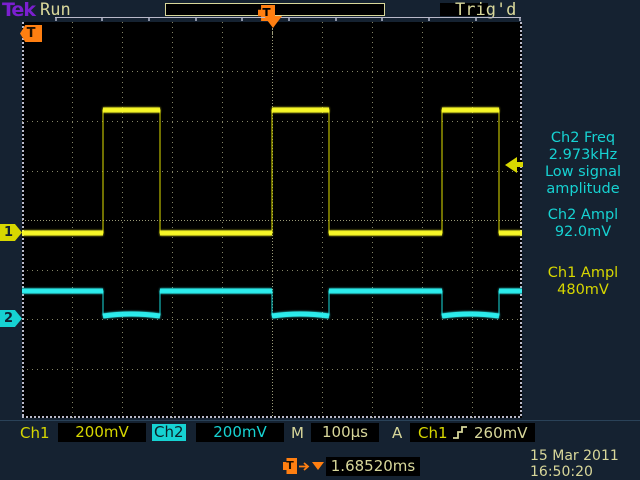 Image resolution: width=640 pixels, height=480 pixels. I want to click on ch2-waveform, so click(272, 303).